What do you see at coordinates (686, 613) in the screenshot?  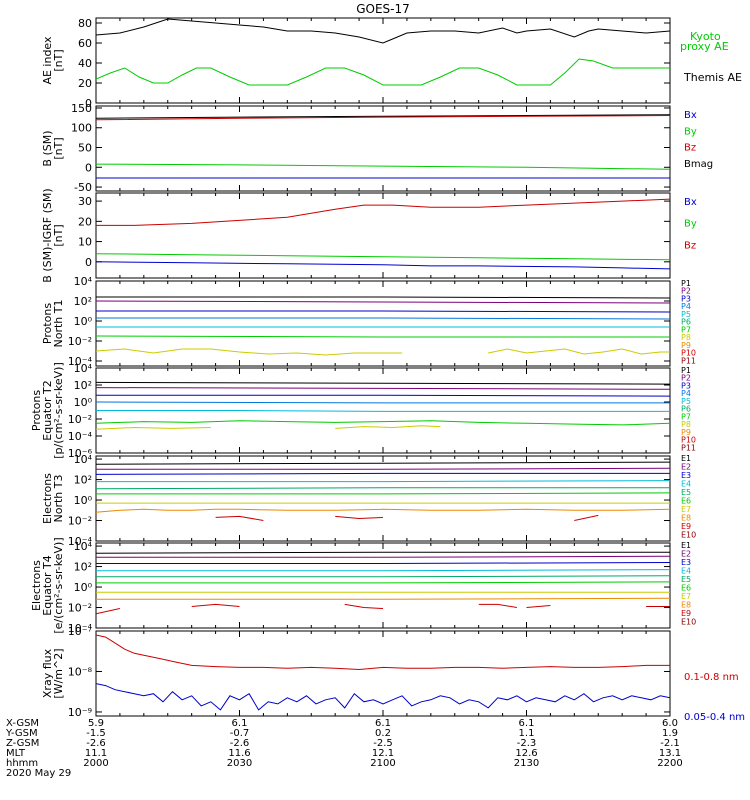 I see `legend-label: E9` at bounding box center [686, 613].